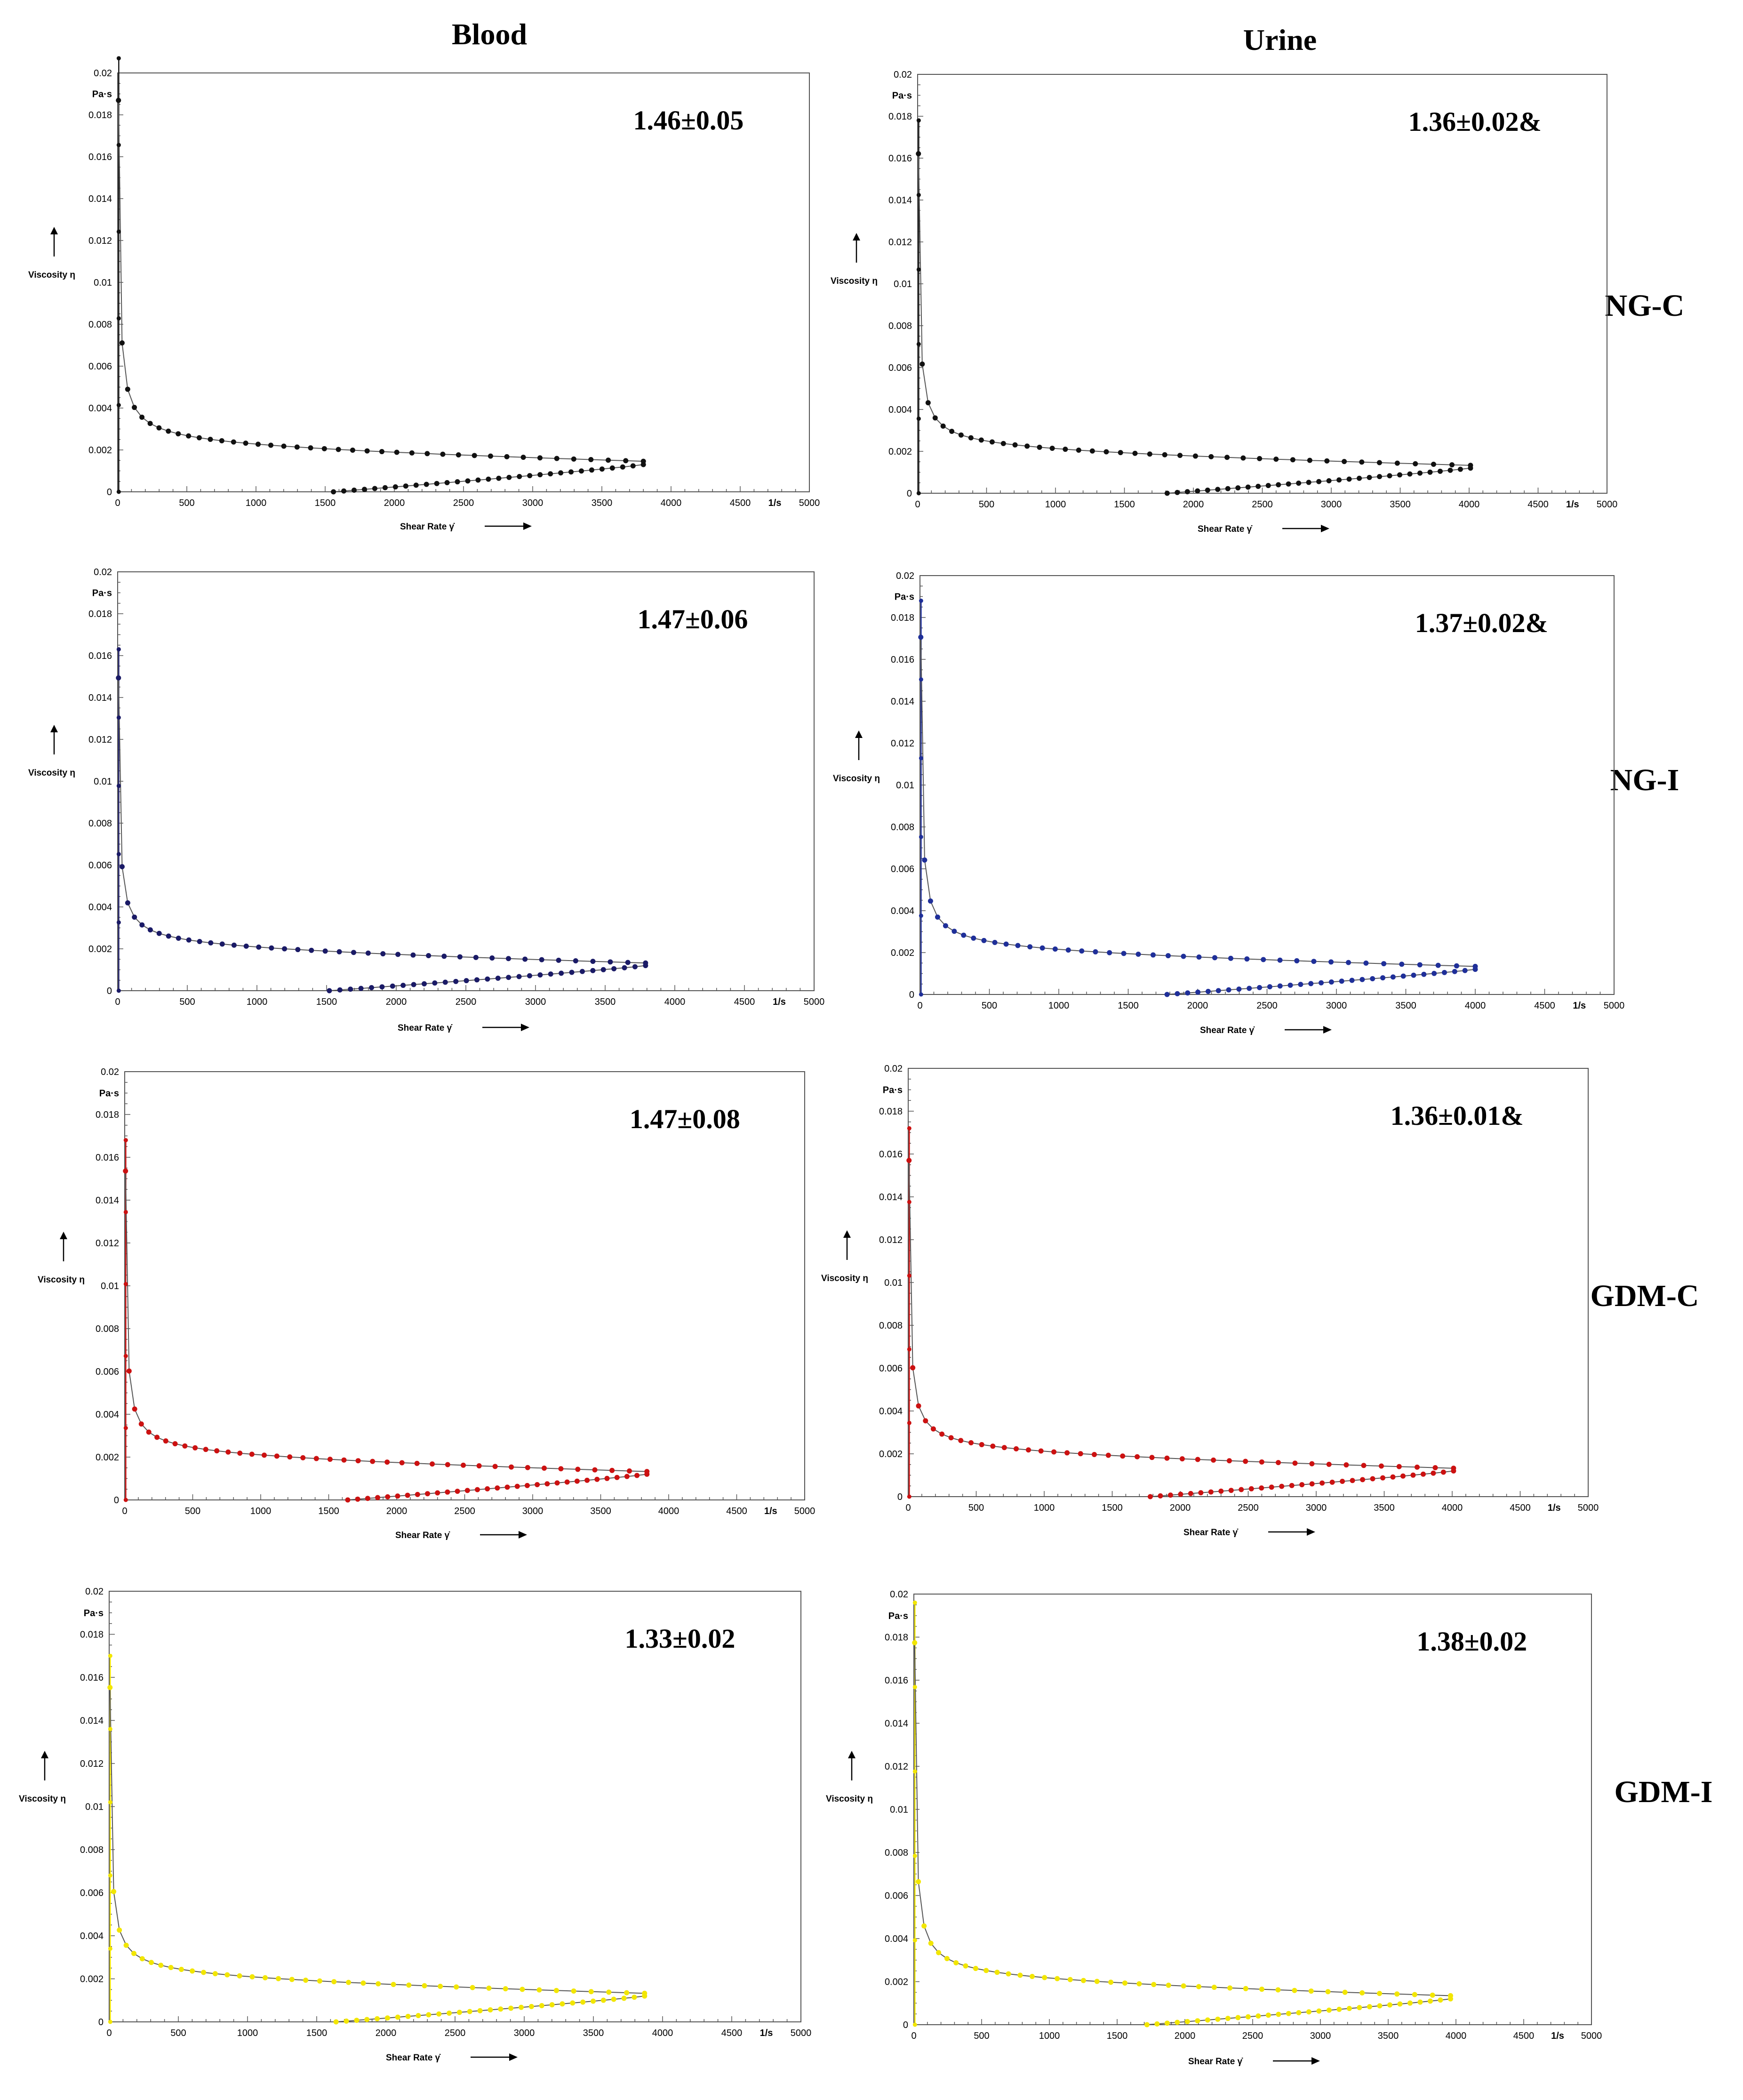  Describe the element at coordinates (801, 2033) in the screenshot. I see `x-tick-label: 5000` at that location.